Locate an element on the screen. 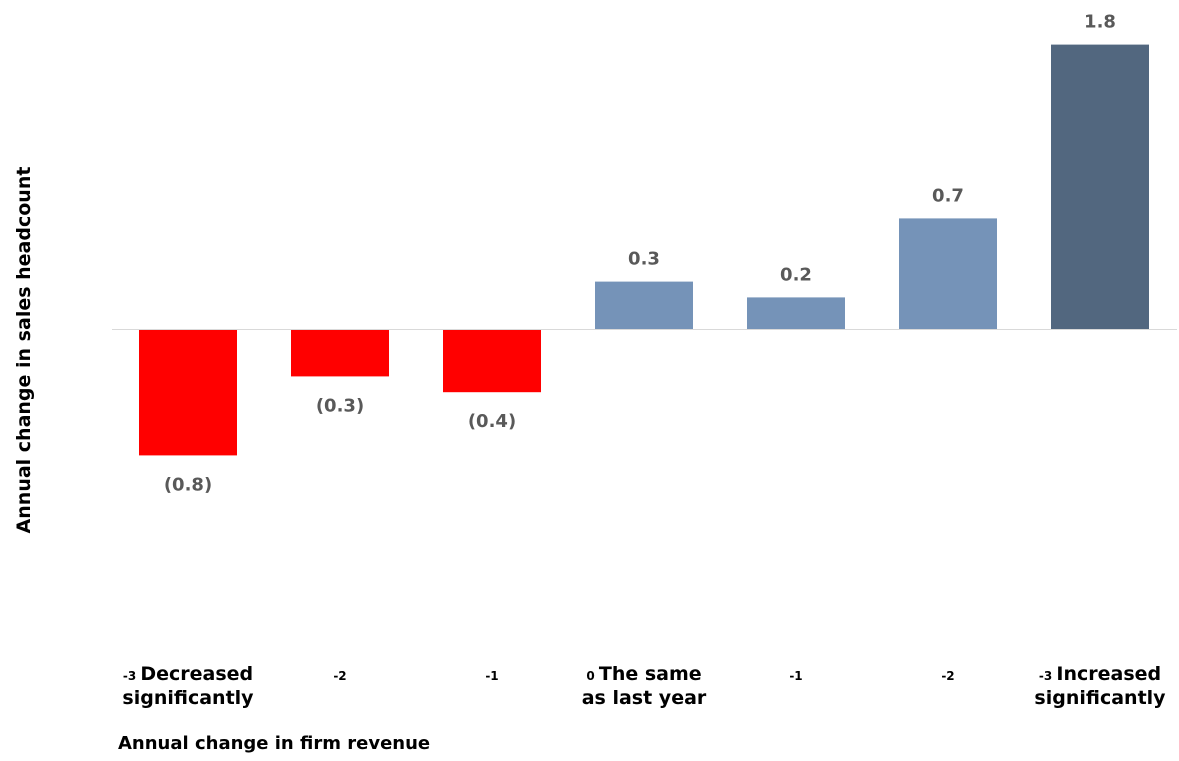  x-tick-label-6: -2 is located at coordinates (947, 676).